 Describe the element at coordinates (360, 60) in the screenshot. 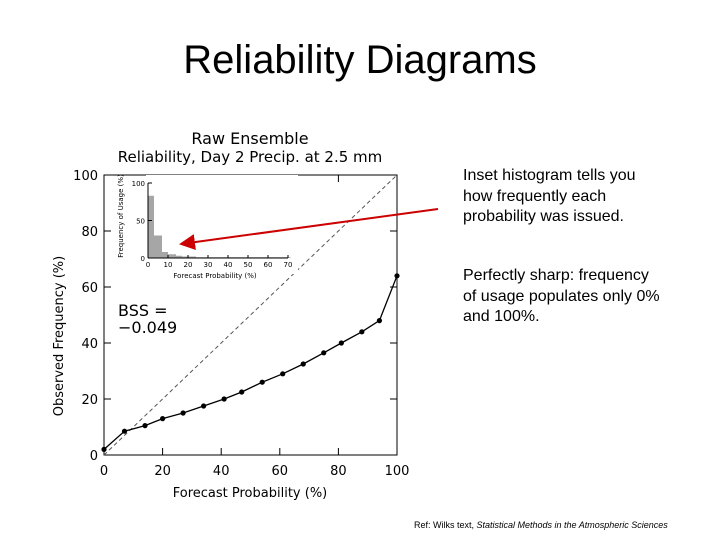

I see `slide-title: Reliability Diagrams` at that location.